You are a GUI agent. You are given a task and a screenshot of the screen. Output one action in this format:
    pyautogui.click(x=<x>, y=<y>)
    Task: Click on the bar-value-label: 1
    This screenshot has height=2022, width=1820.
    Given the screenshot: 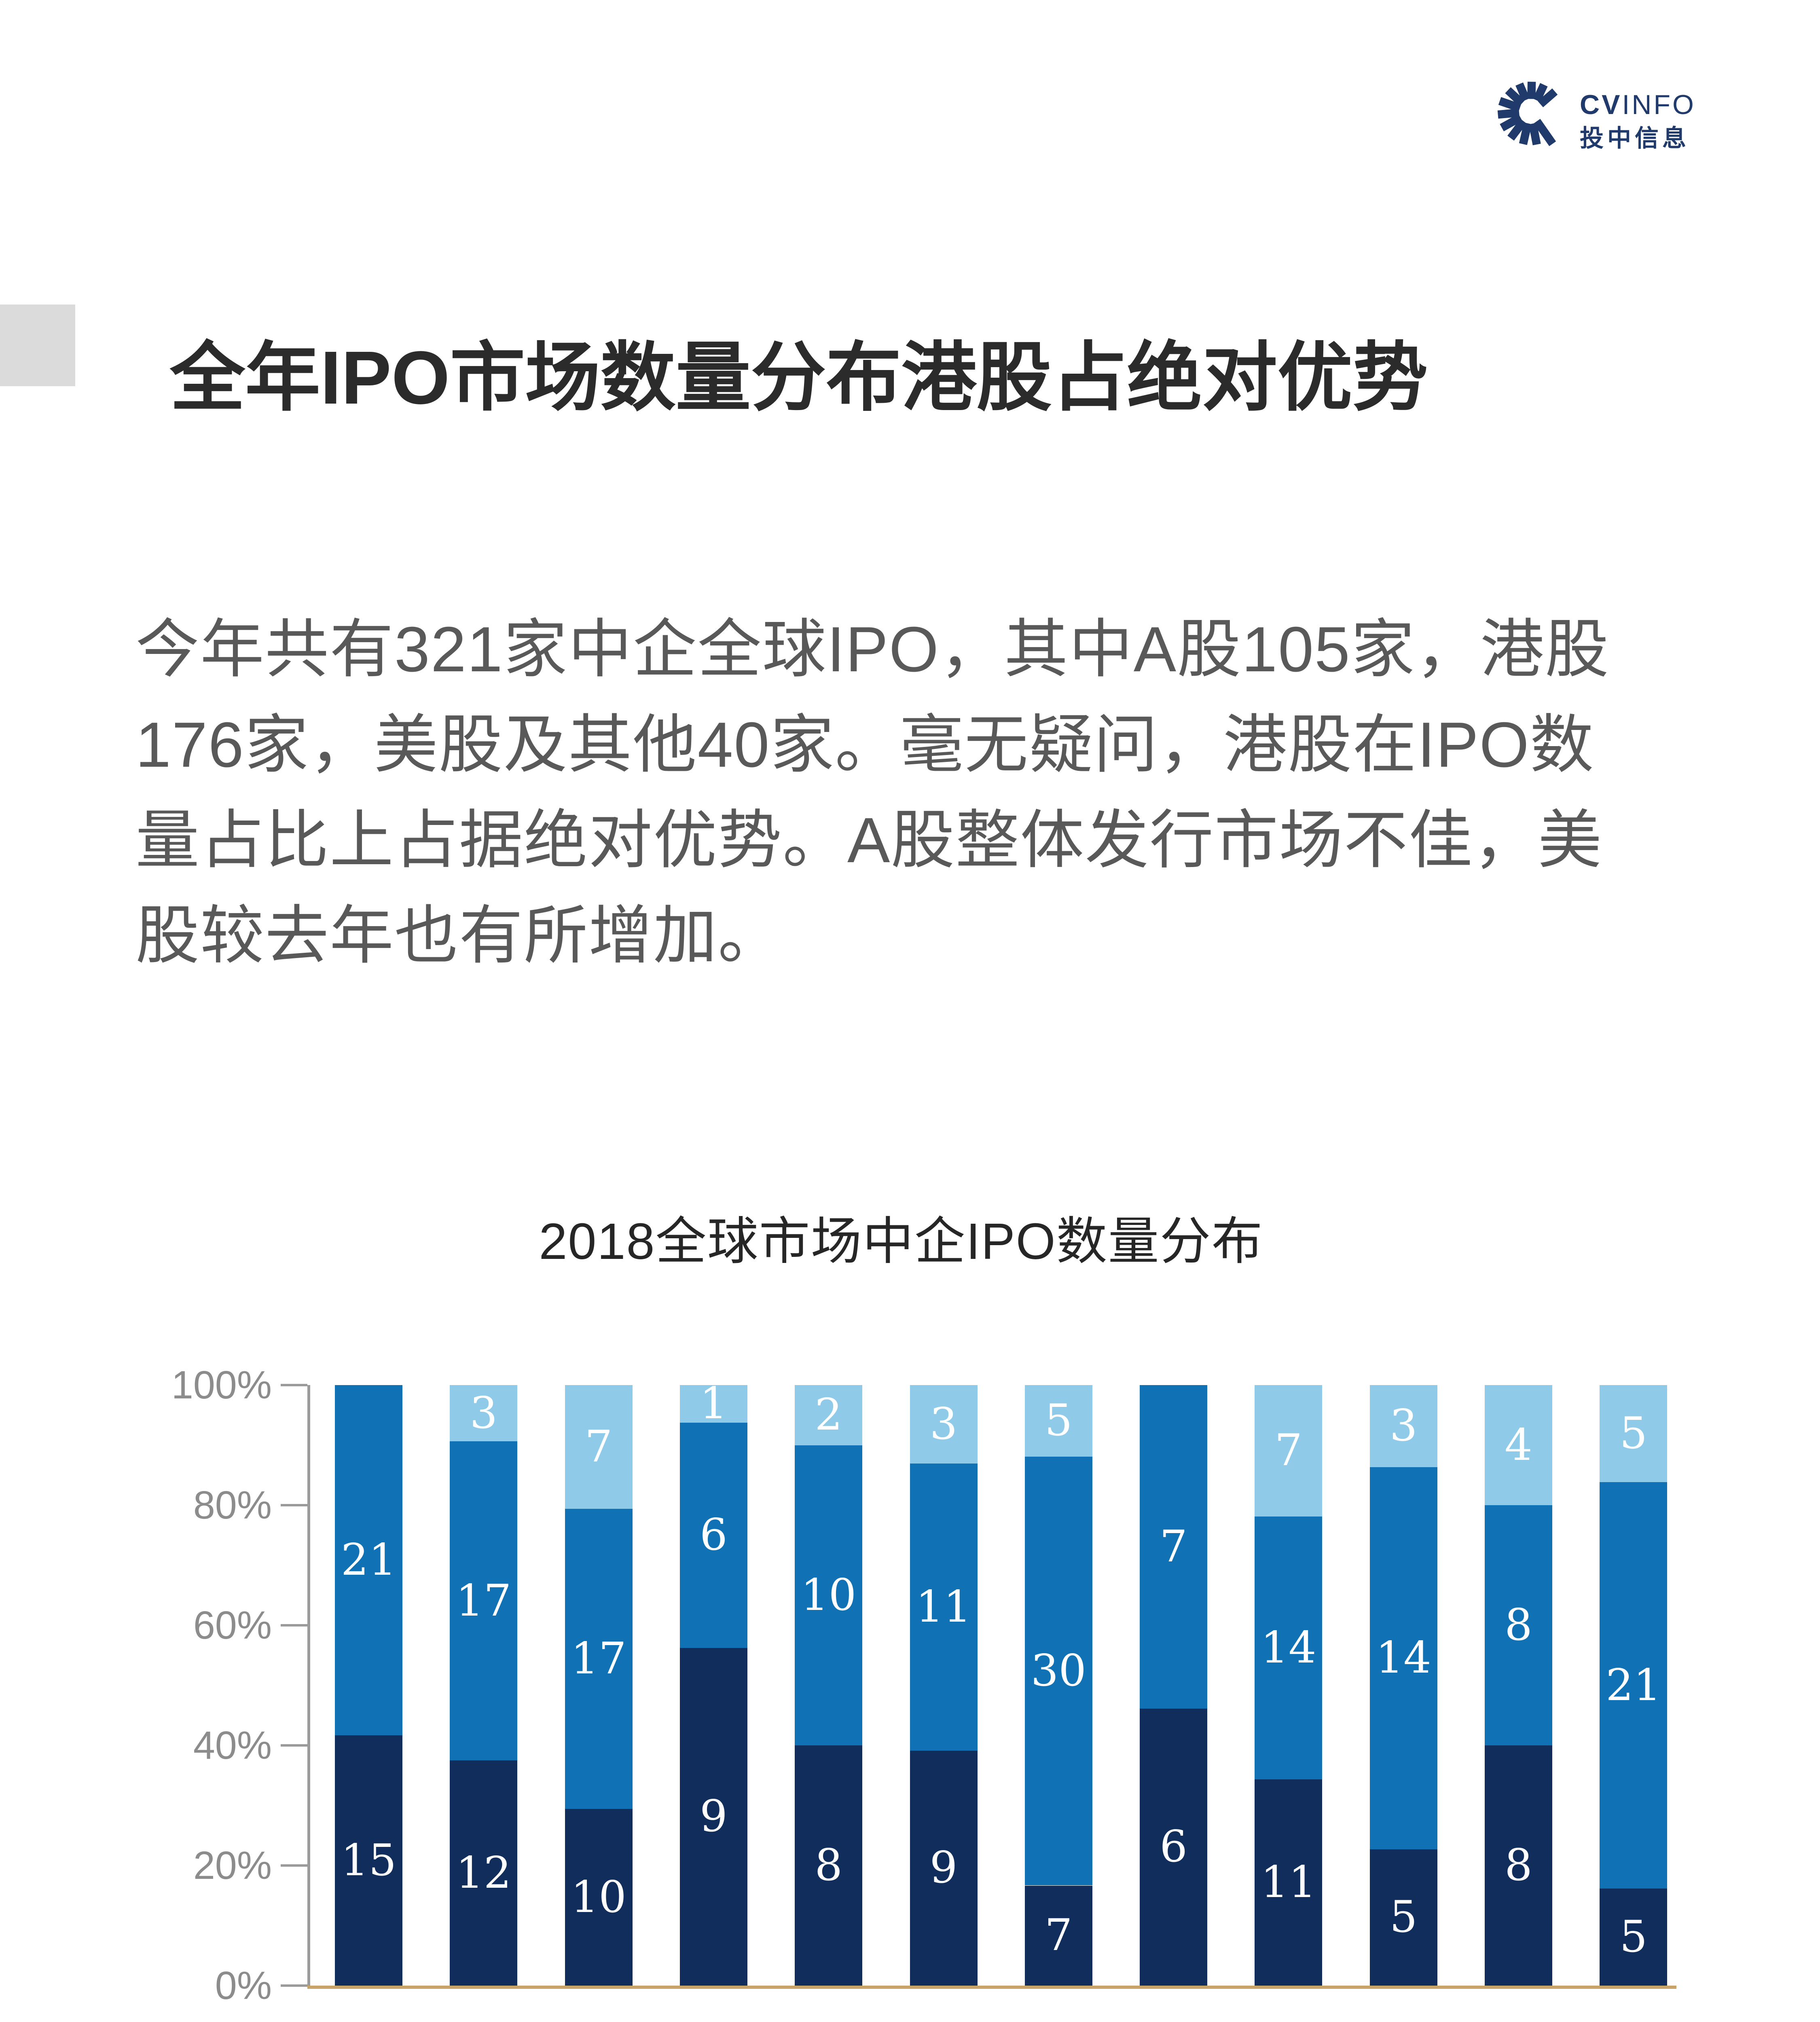 What is the action you would take?
    pyautogui.click(x=714, y=1403)
    